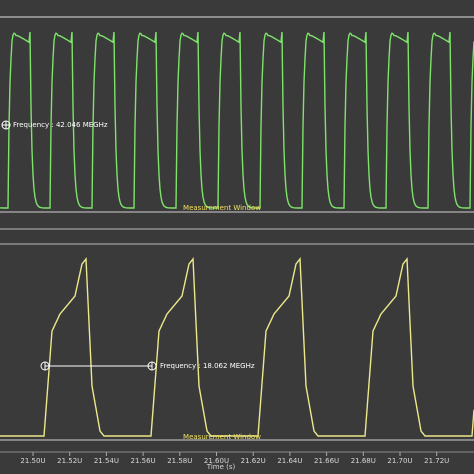 The height and width of the screenshot is (474, 474). Describe the element at coordinates (221, 467) in the screenshot. I see `x-axis-label: Time (s)` at that location.